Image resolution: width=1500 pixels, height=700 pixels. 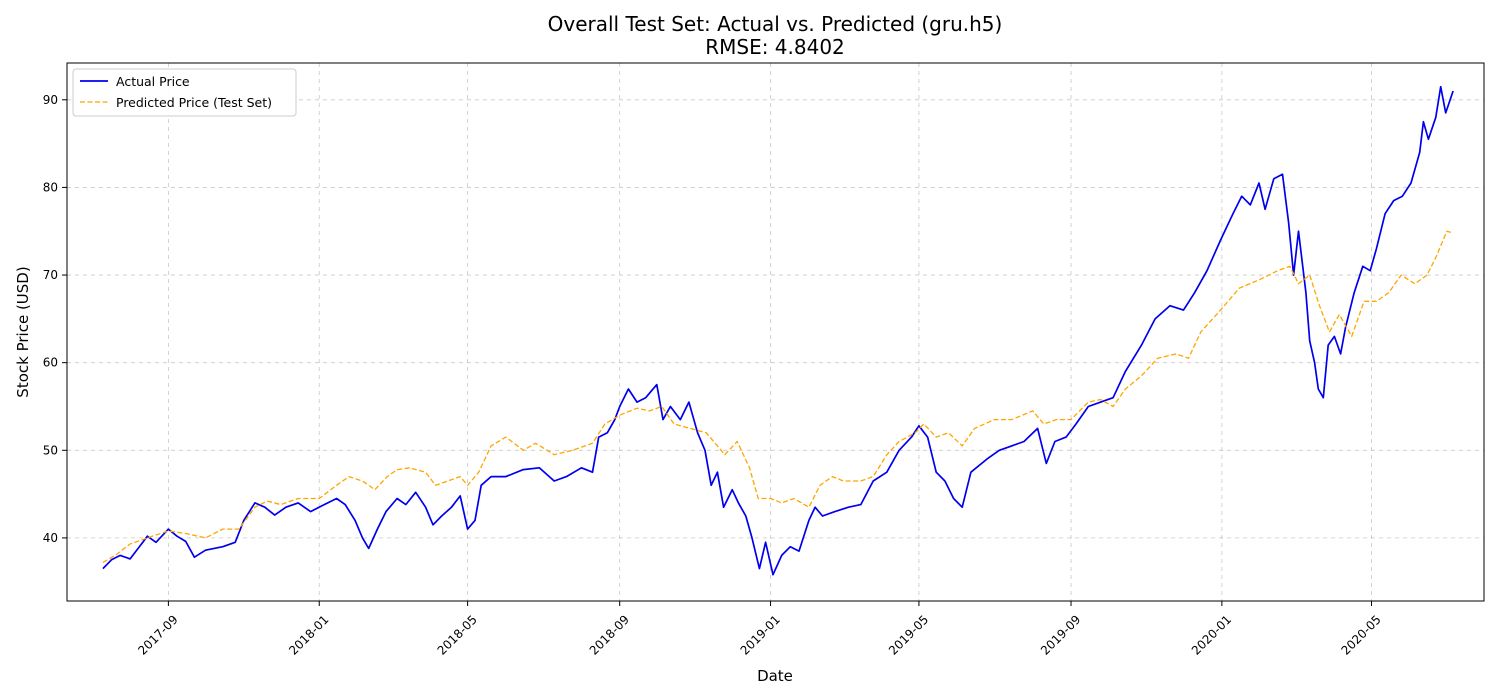 I want to click on x-tick-label: 2020-01, so click(x=1211, y=634).